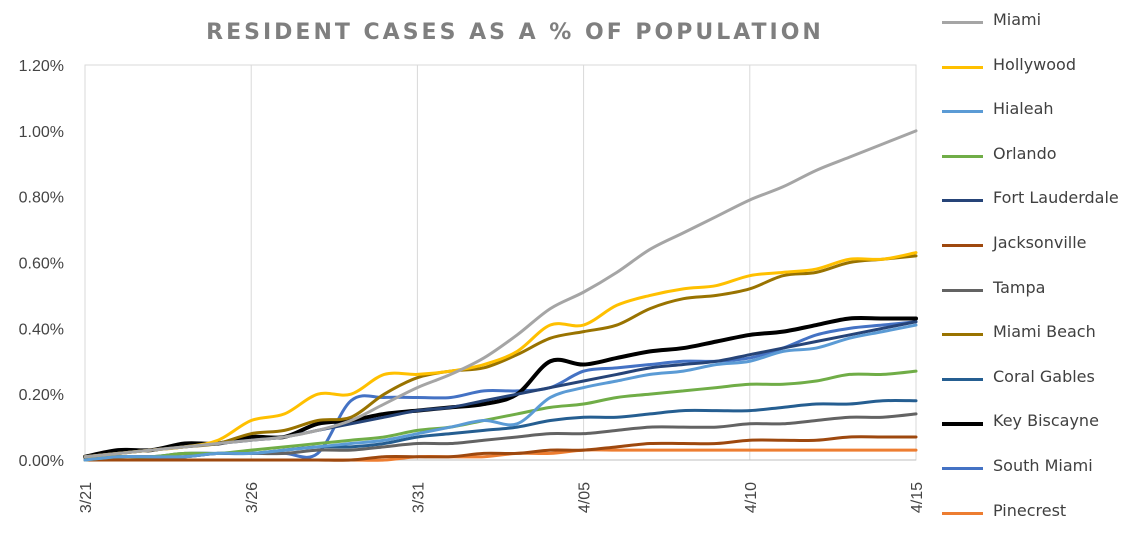 The width and height of the screenshot is (1135, 543). I want to click on legend-item-miami-beach: Miami Beach, so click(1037, 342).